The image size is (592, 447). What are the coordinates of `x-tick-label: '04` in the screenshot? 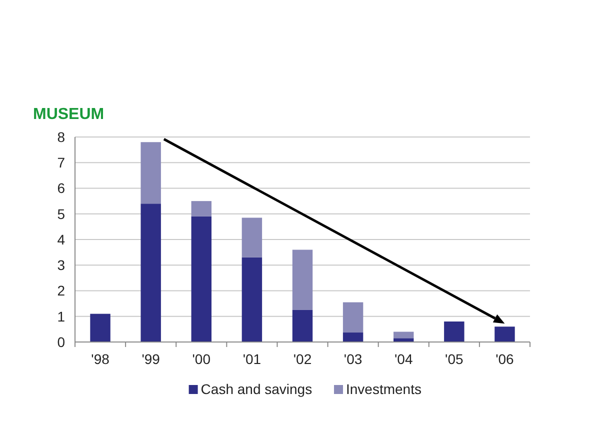 It's located at (403, 359).